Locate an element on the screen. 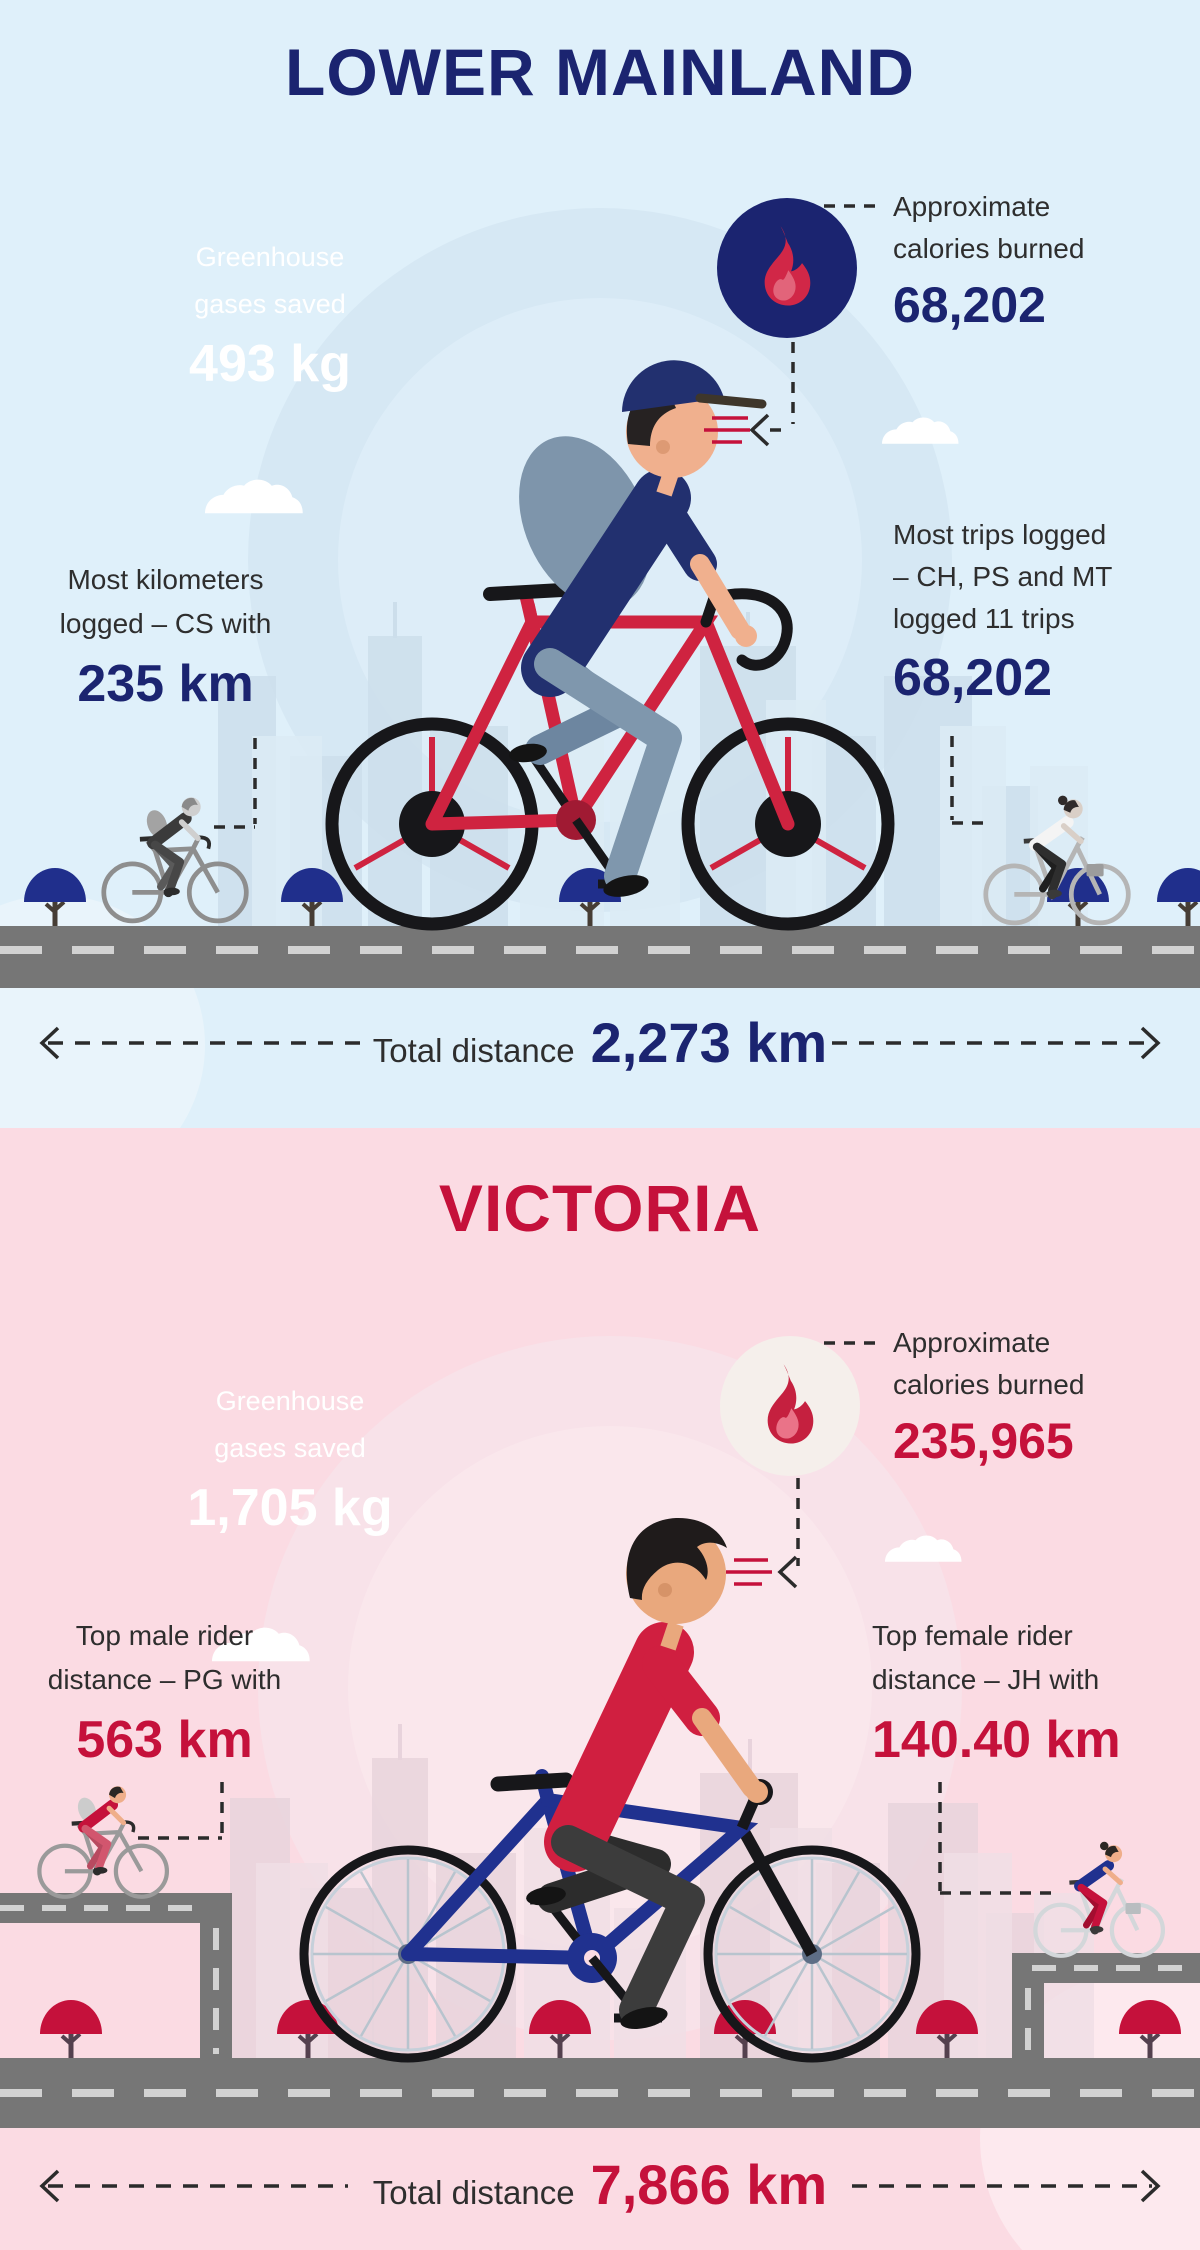 The image size is (1200, 2250). stat-value: 68,202 is located at coordinates (973, 678).